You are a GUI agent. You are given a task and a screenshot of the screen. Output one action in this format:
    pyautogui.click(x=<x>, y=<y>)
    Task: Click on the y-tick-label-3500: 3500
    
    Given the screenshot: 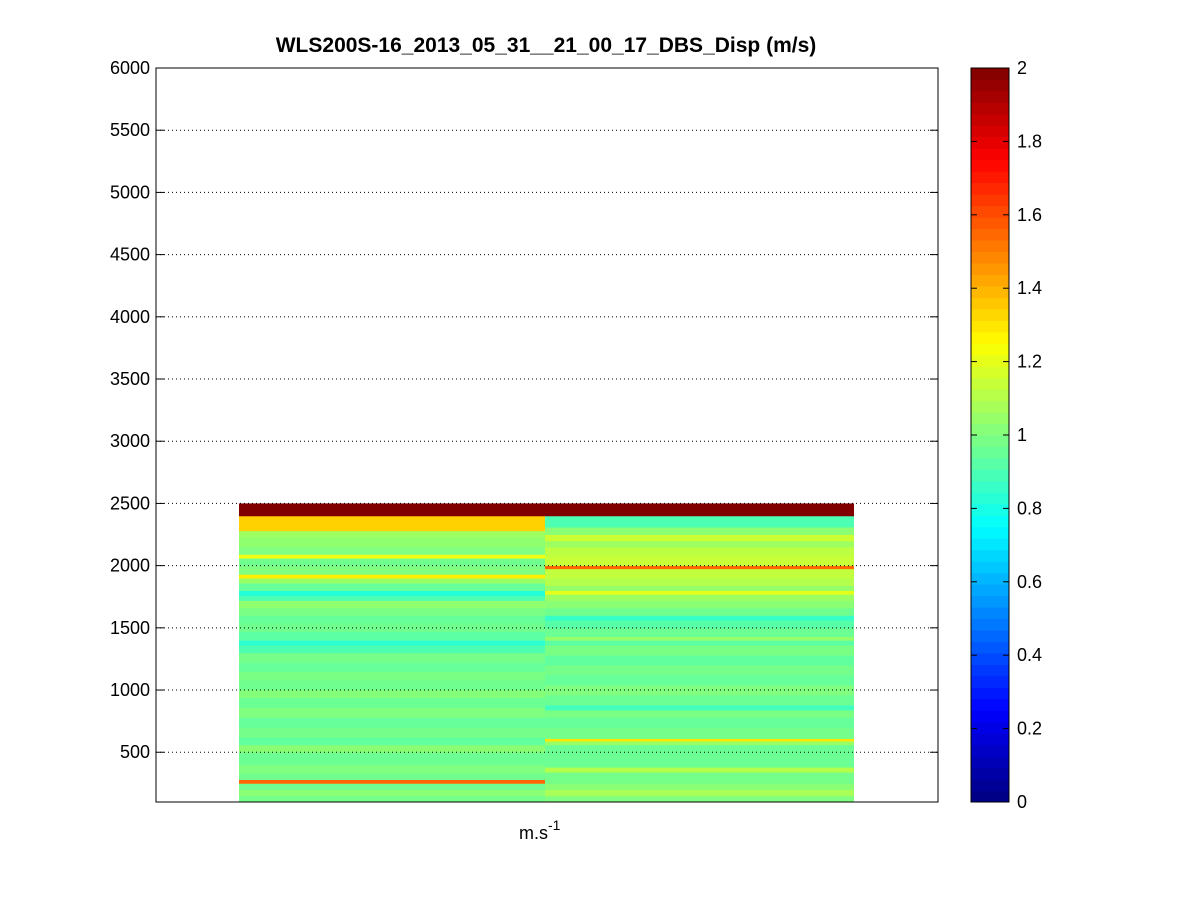 What is the action you would take?
    pyautogui.click(x=130, y=379)
    